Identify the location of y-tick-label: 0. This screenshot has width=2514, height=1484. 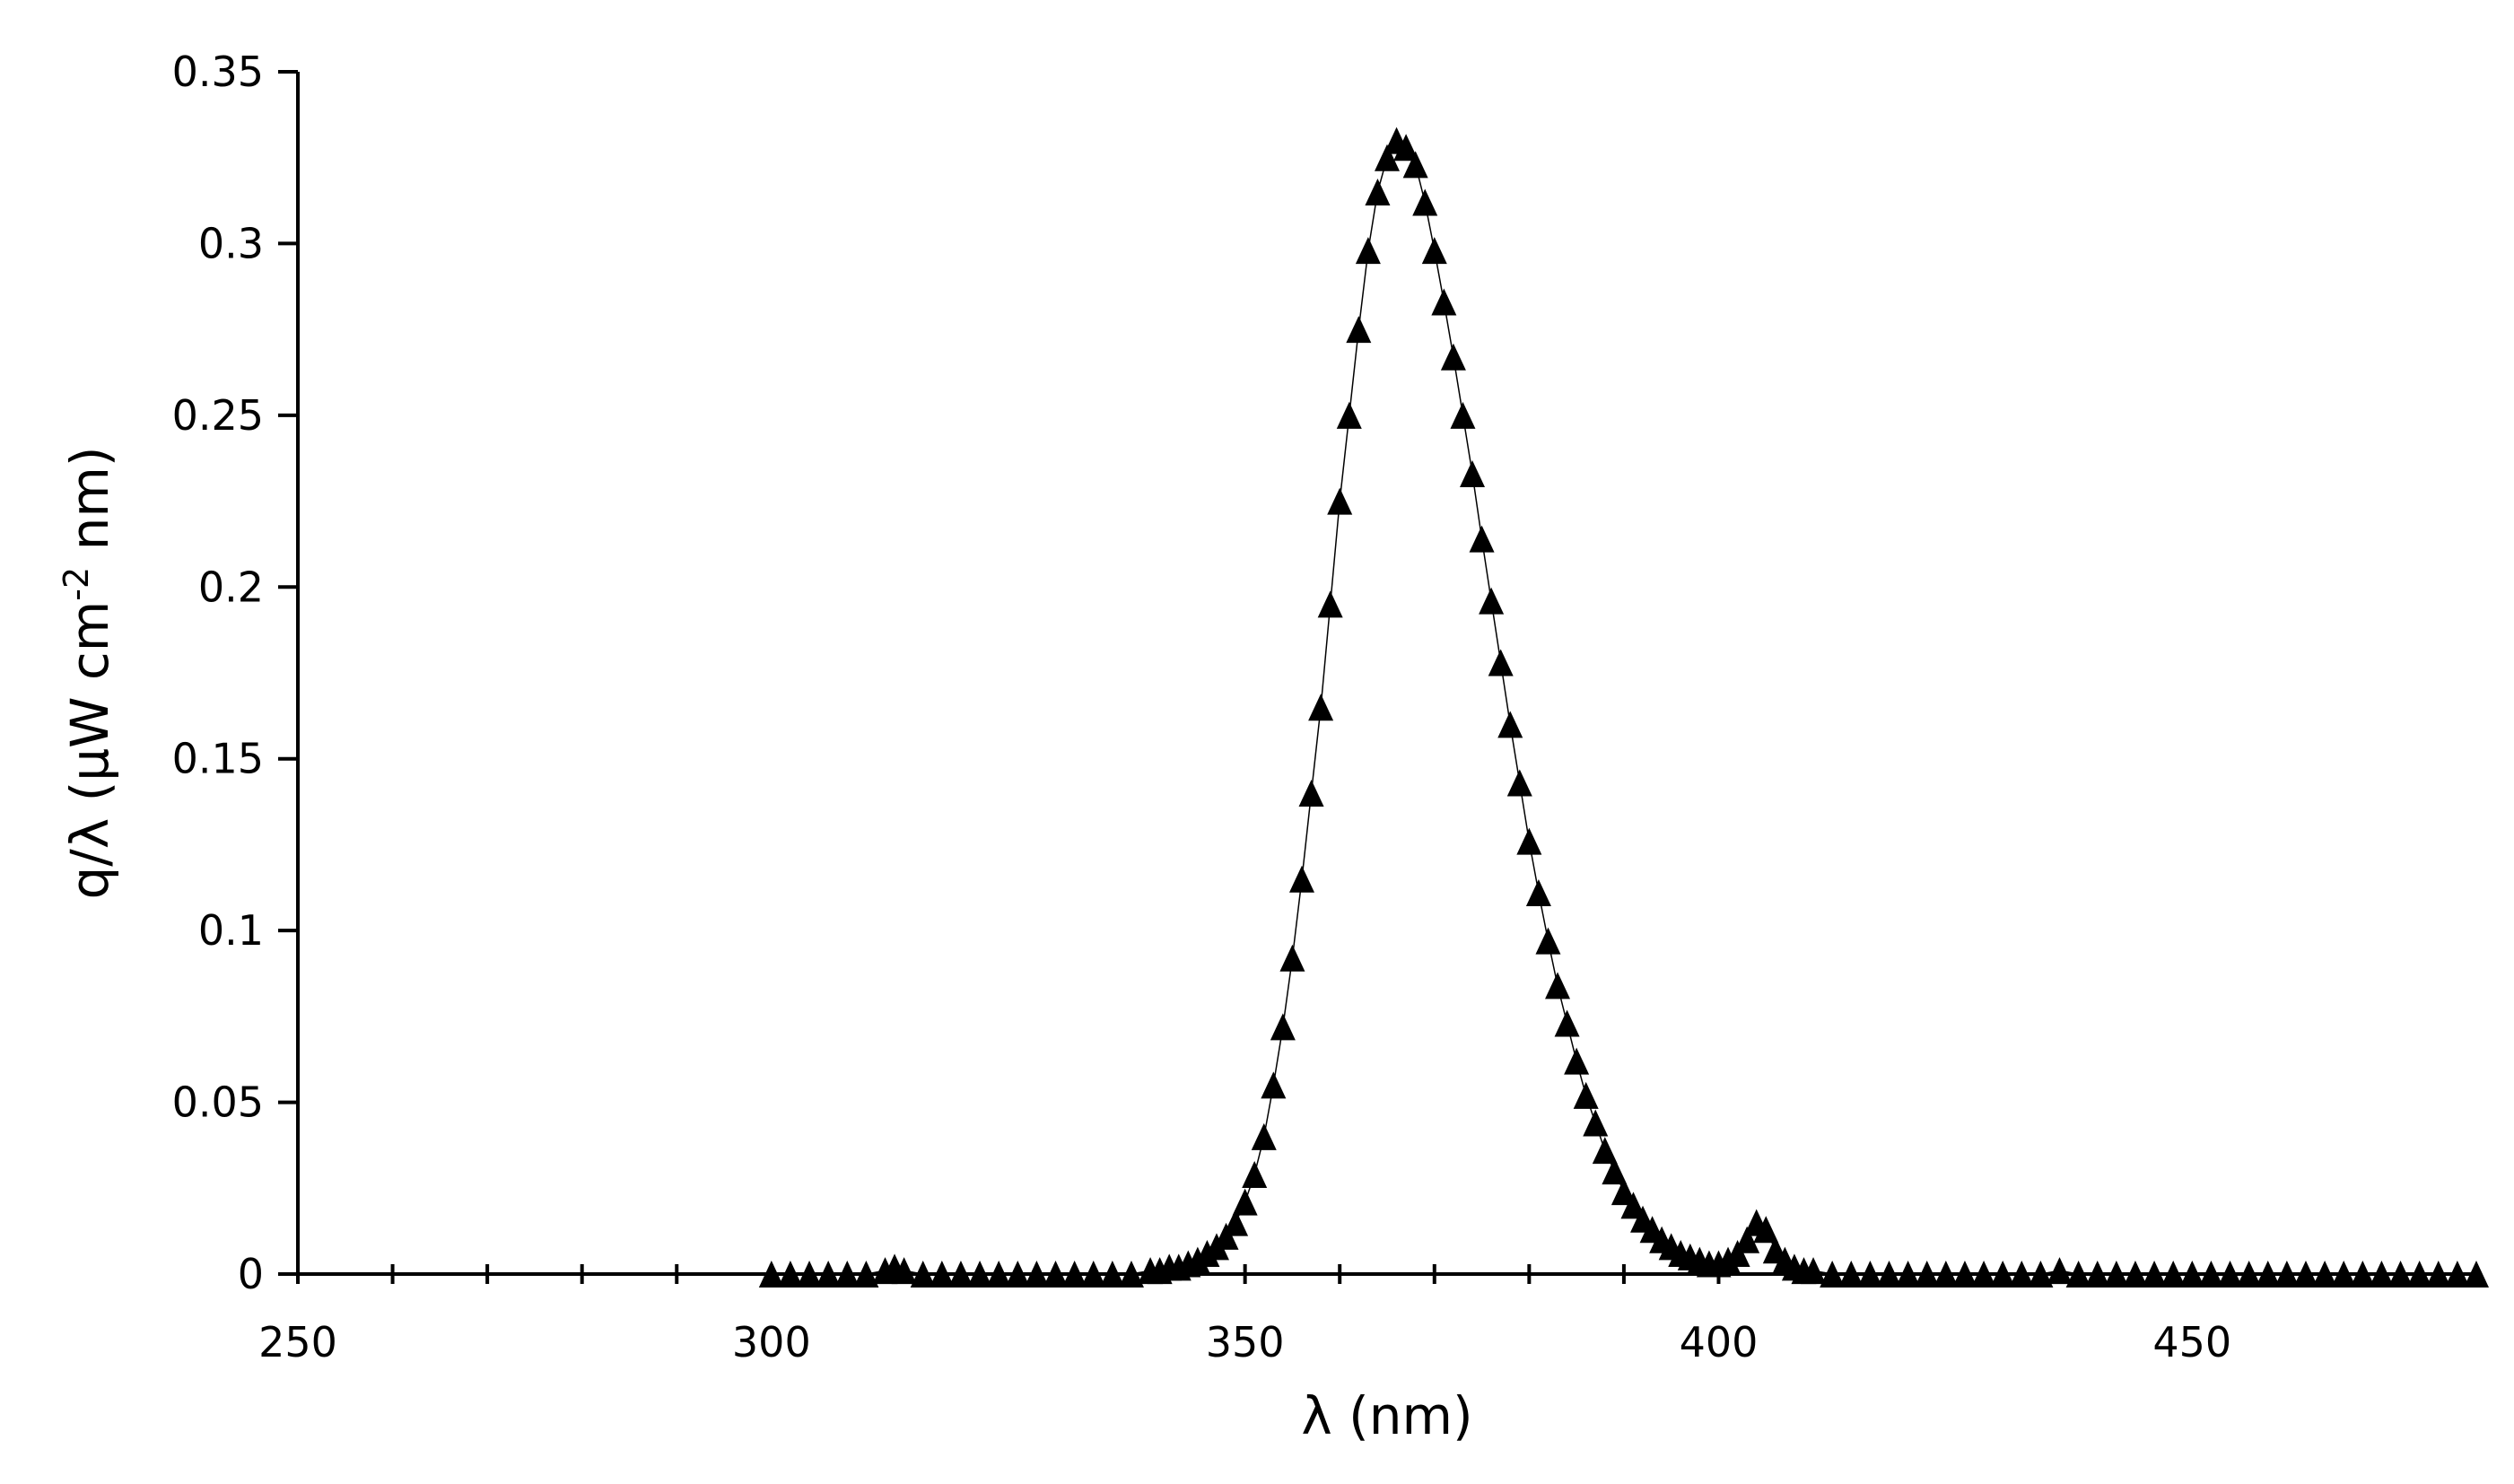
(251, 1274).